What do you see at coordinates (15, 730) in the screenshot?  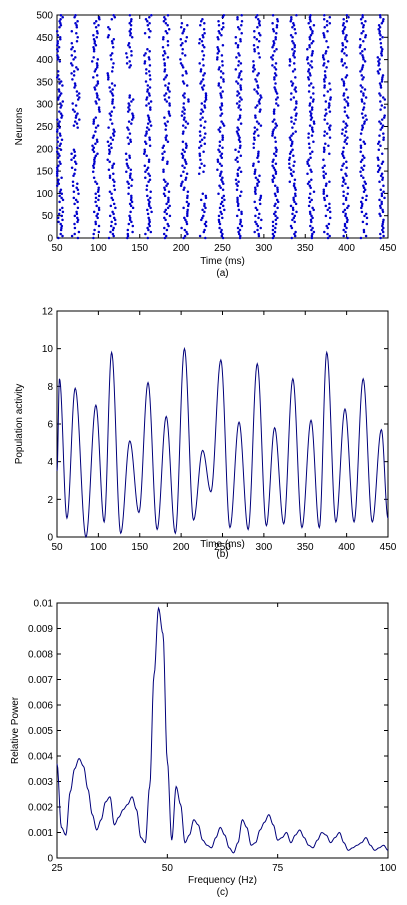 I see `y-axis-label: Relative Power` at bounding box center [15, 730].